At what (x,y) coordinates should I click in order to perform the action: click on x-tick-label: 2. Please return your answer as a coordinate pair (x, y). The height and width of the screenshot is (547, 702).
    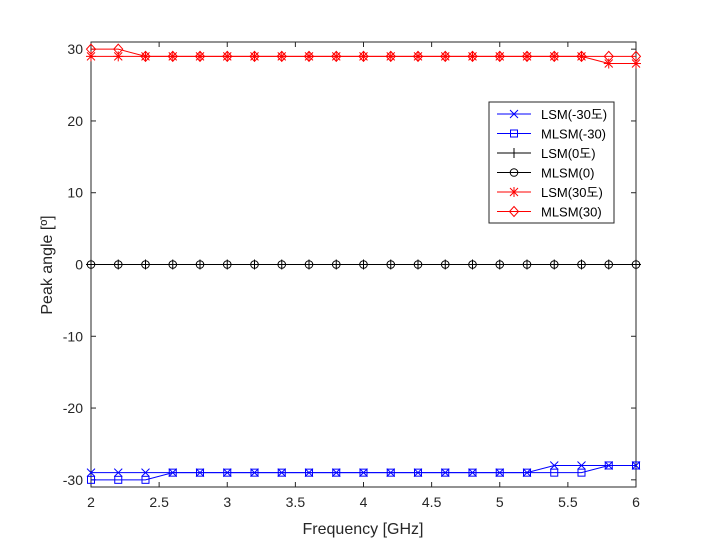
    Looking at the image, I should click on (91, 502).